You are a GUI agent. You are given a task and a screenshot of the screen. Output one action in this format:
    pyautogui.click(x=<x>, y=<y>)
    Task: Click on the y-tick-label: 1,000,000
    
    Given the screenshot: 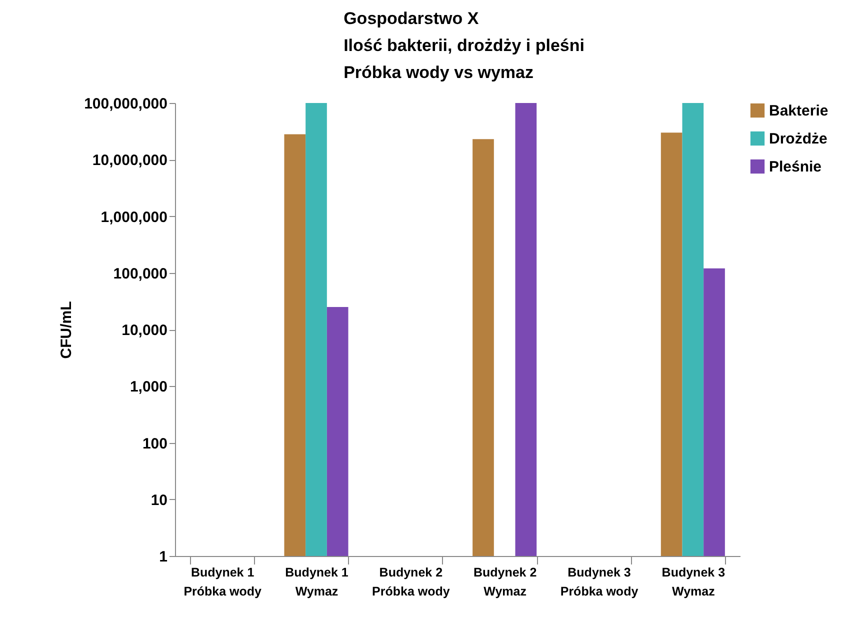 What is the action you would take?
    pyautogui.click(x=134, y=217)
    